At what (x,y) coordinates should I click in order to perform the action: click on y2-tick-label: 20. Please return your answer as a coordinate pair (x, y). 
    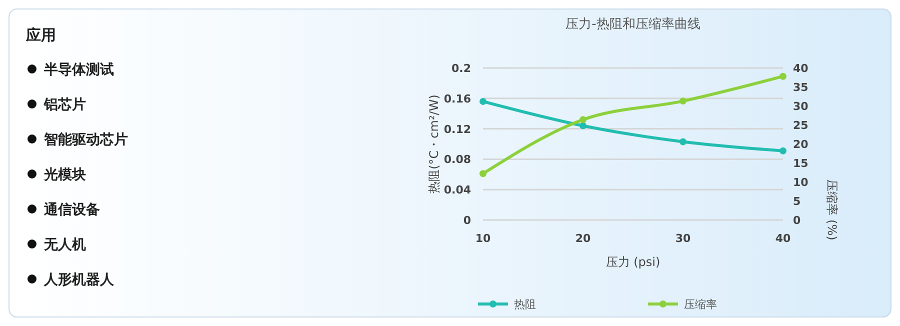
    Looking at the image, I should click on (801, 144).